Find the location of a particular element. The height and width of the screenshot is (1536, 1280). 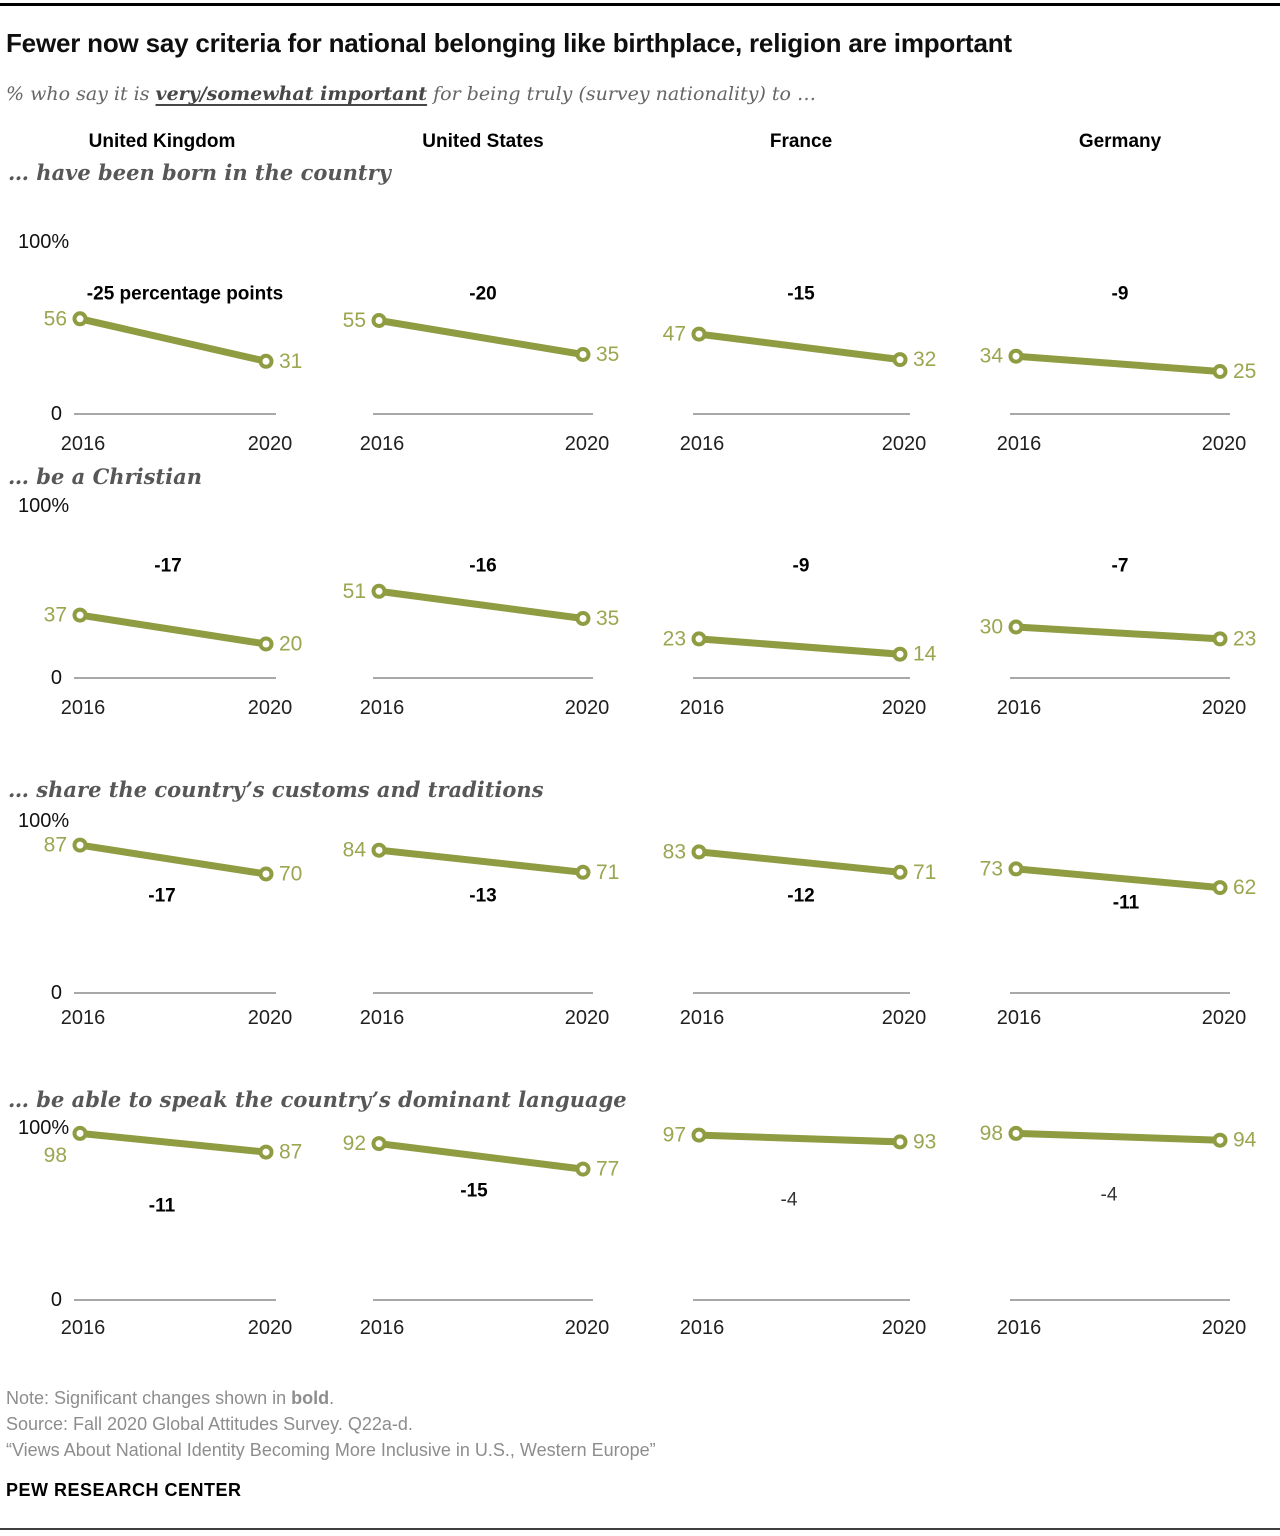

change-label-united-kingdom: -11 is located at coordinates (162, 1206).